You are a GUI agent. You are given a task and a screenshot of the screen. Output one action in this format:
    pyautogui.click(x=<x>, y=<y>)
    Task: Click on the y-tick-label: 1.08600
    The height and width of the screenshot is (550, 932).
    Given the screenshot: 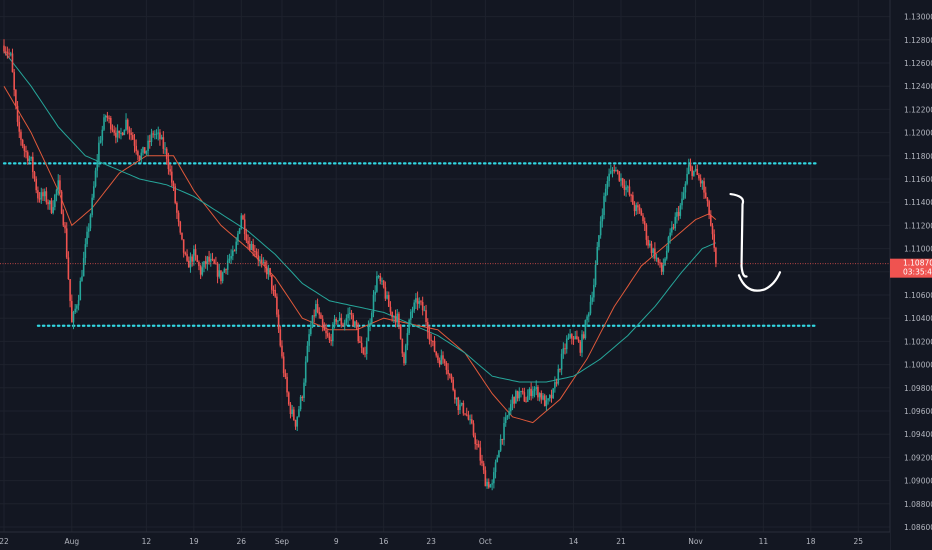 What is the action you would take?
    pyautogui.click(x=918, y=527)
    